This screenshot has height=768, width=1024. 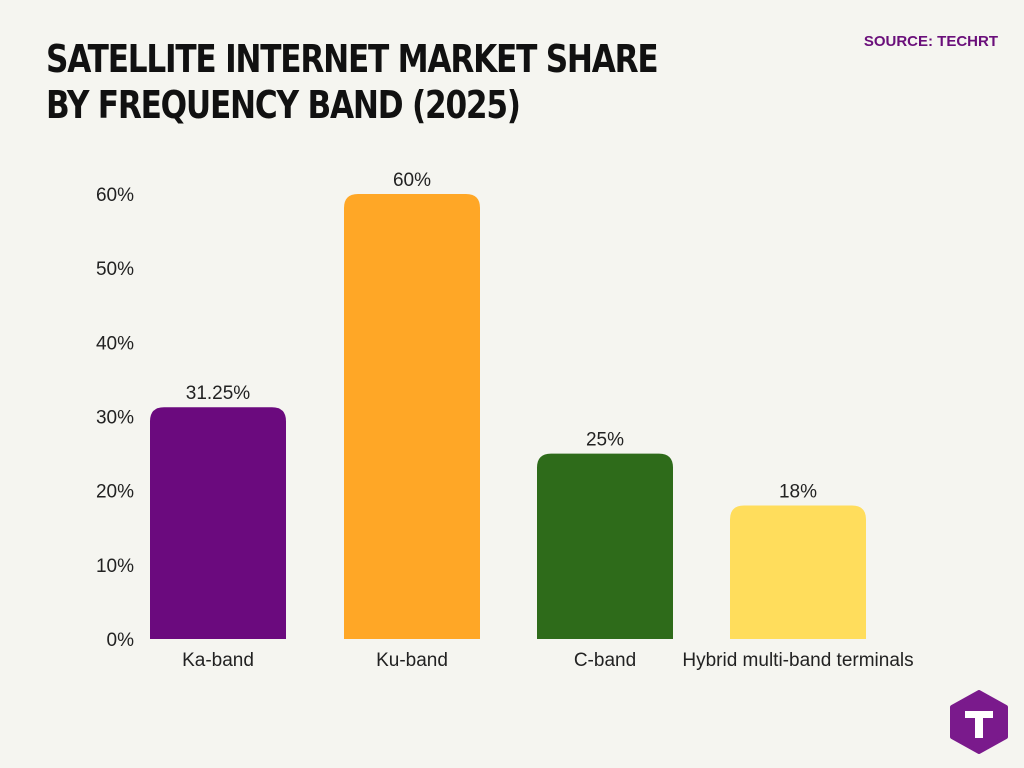 What do you see at coordinates (605, 546) in the screenshot?
I see `bar-c-band` at bounding box center [605, 546].